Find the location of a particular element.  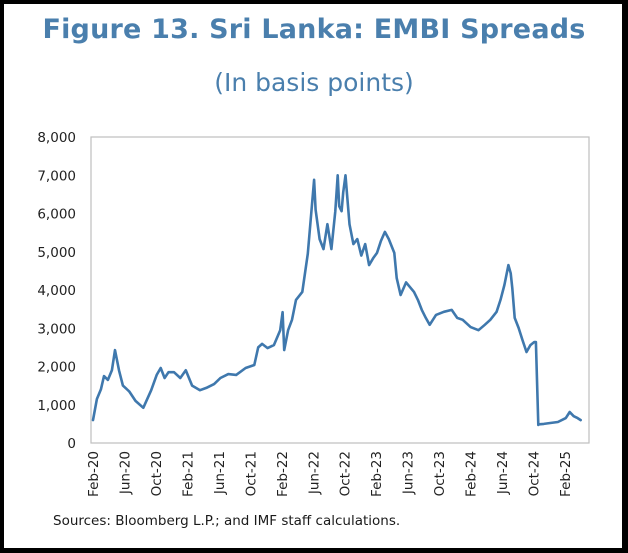

x-tick-label: Feb-21 is located at coordinates (188, 474).